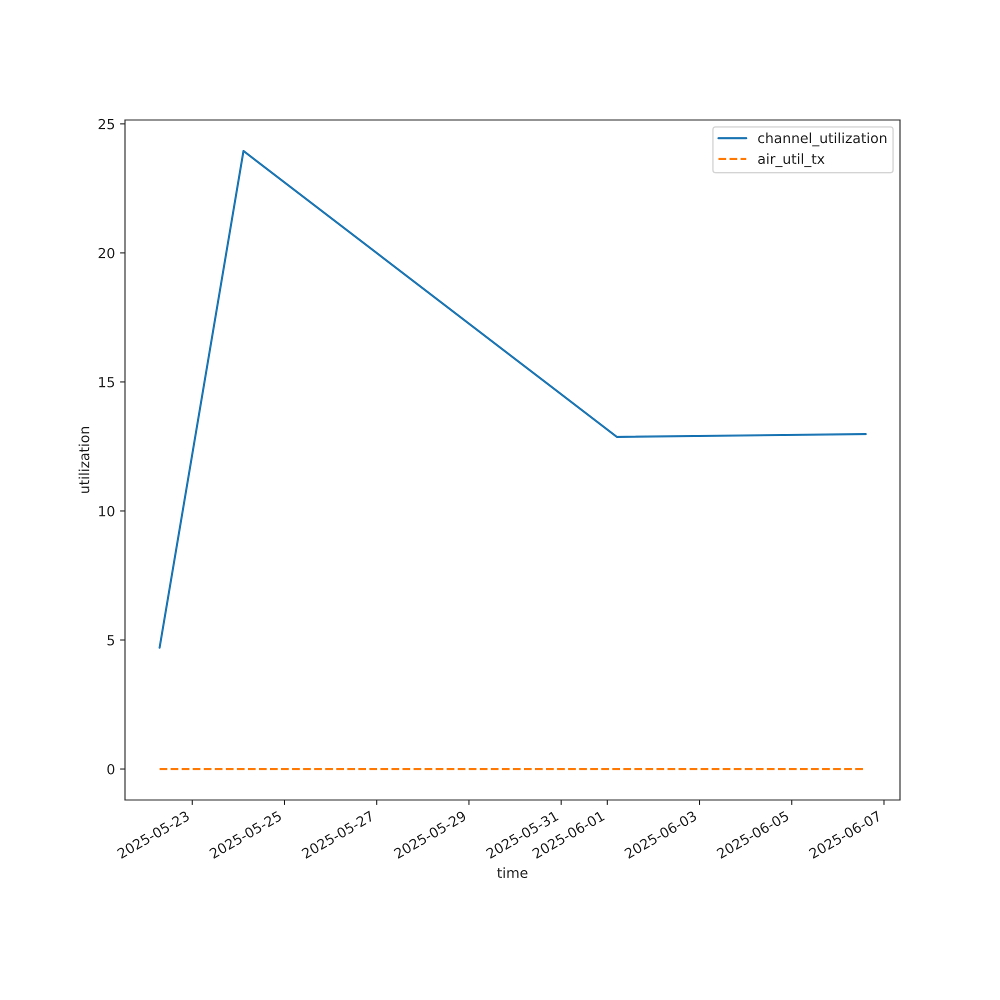  Describe the element at coordinates (512, 872) in the screenshot. I see `x-axis-title: time` at that location.